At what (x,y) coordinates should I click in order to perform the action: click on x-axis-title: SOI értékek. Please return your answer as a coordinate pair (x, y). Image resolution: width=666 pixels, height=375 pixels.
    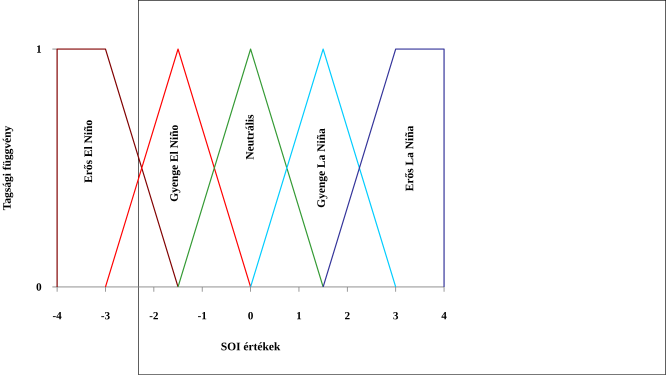
    Looking at the image, I should click on (250, 346).